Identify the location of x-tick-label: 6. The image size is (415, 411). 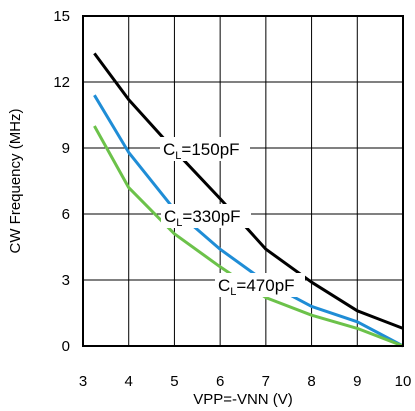
(220, 381).